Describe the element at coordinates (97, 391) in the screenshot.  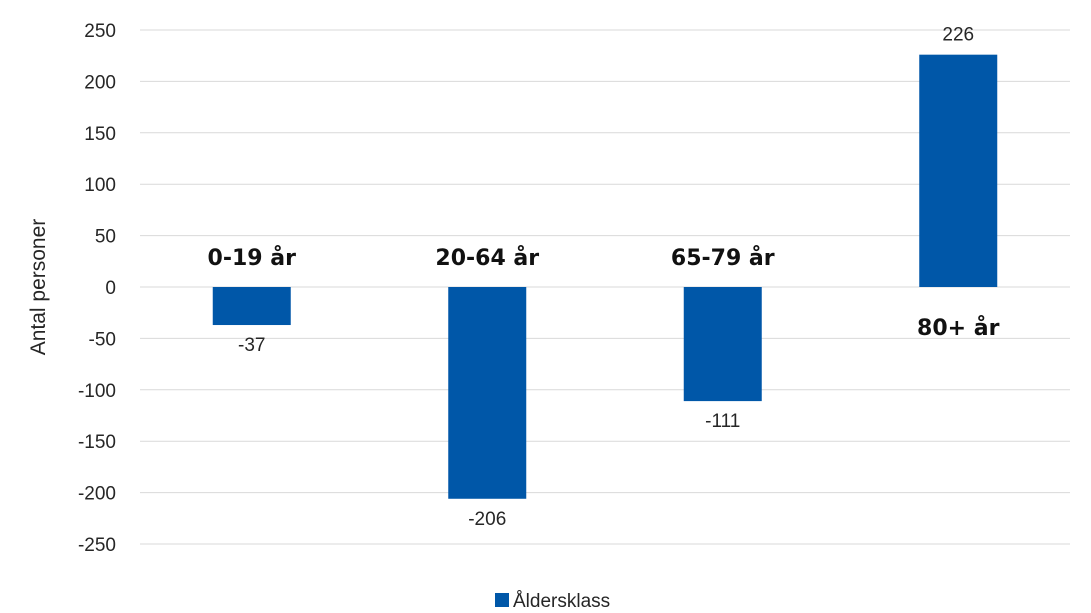
I see `y-tick-label: -100` at that location.